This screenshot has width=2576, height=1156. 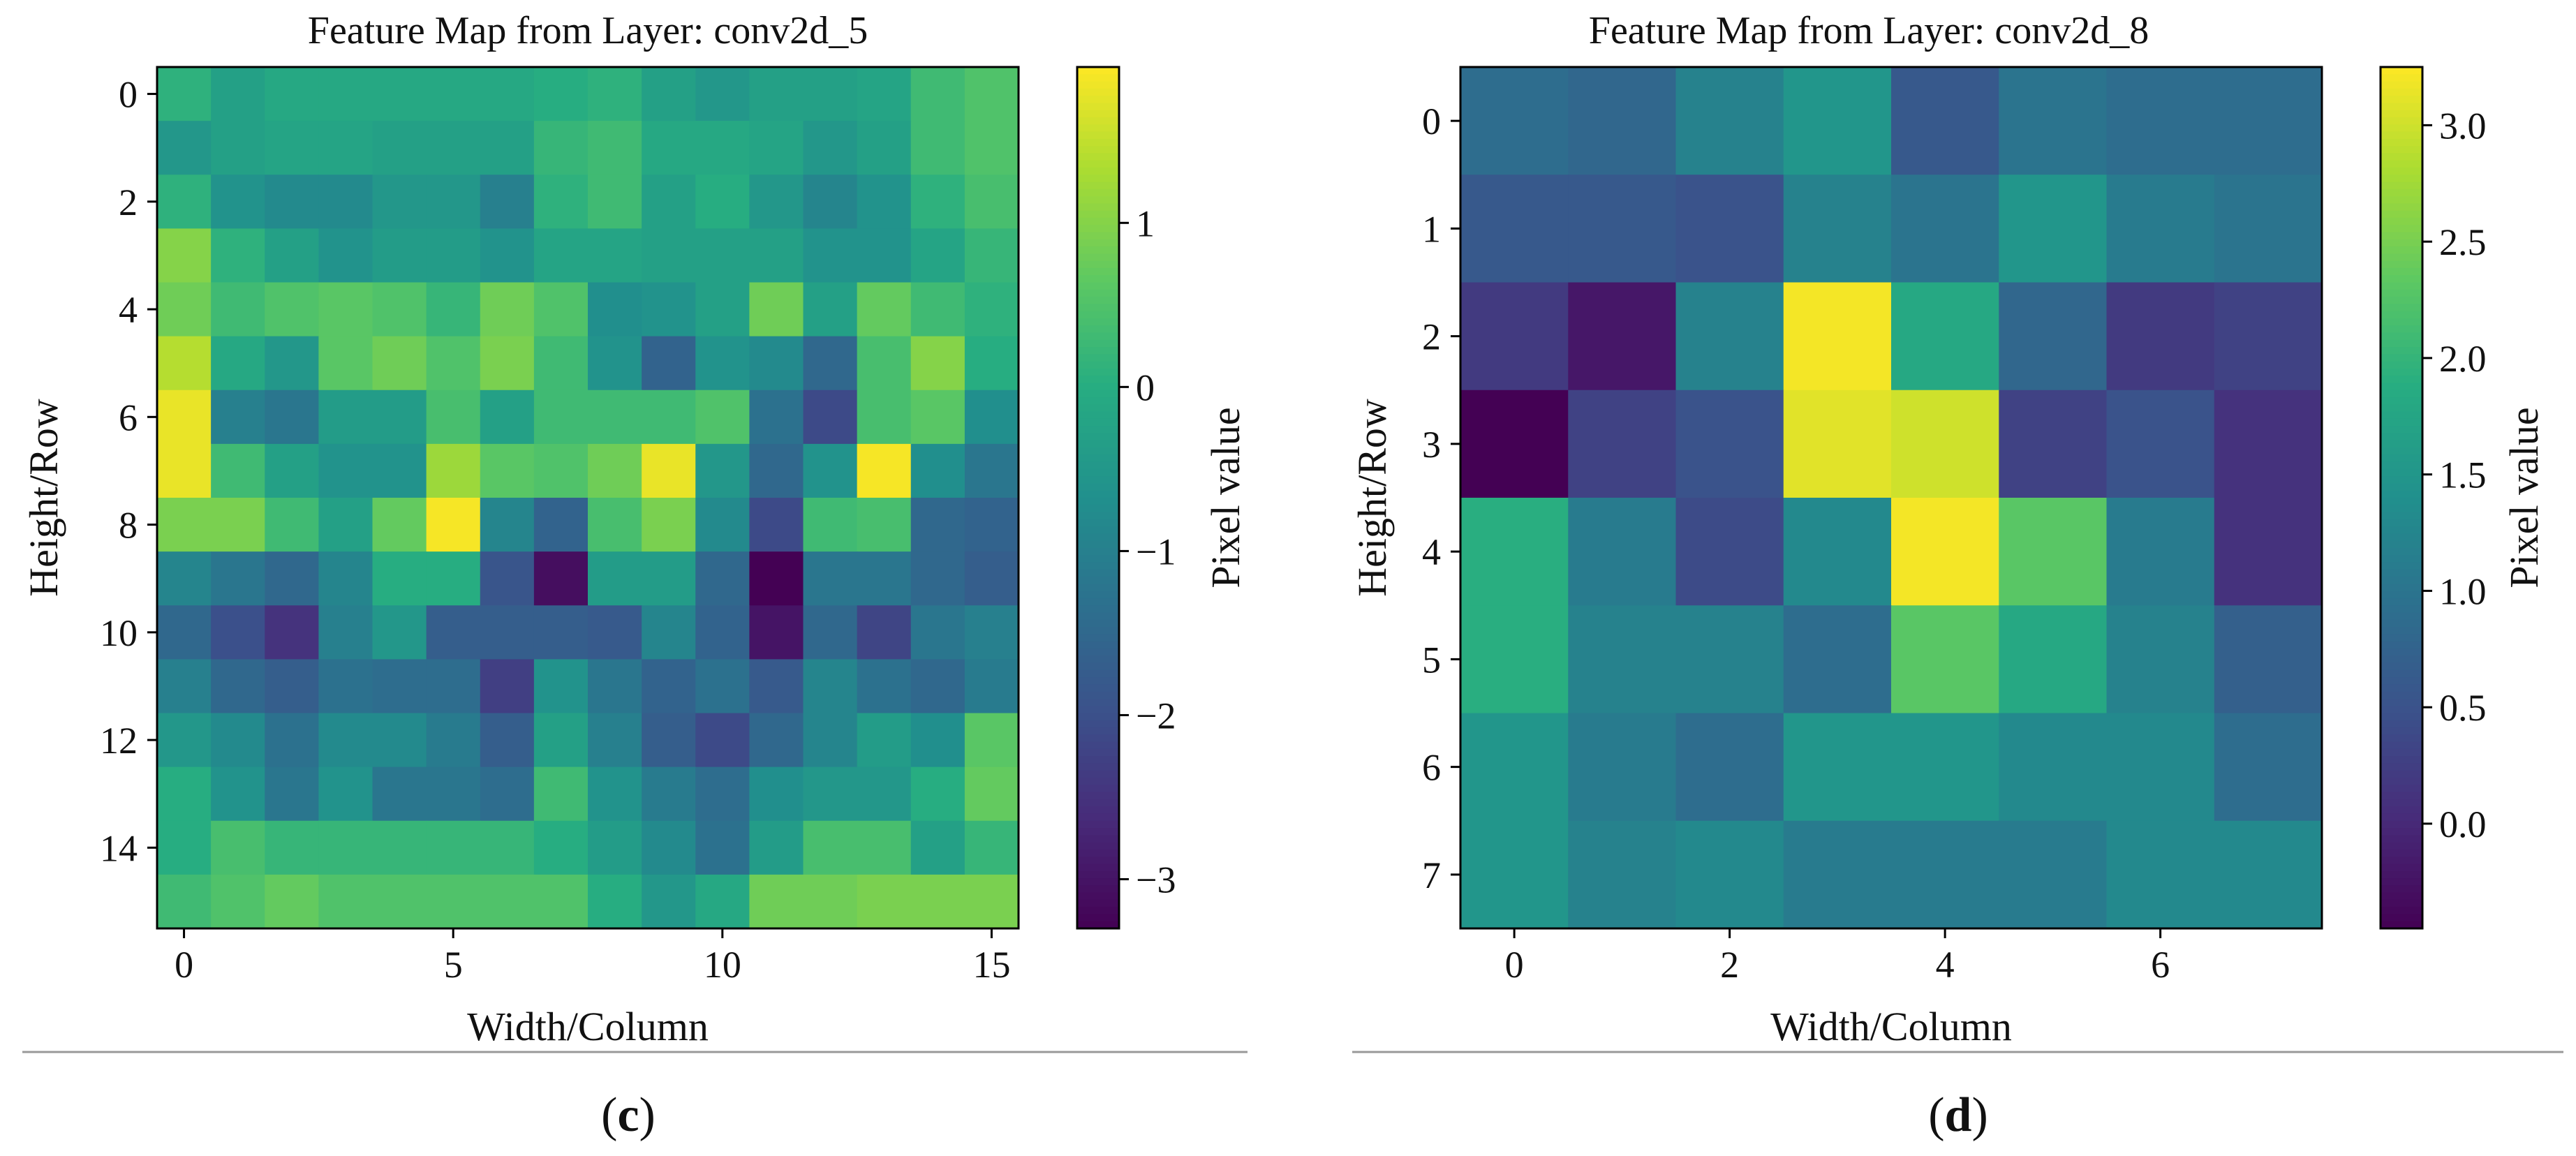 What do you see at coordinates (1431, 768) in the screenshot?
I see `y-tick-label: 6` at bounding box center [1431, 768].